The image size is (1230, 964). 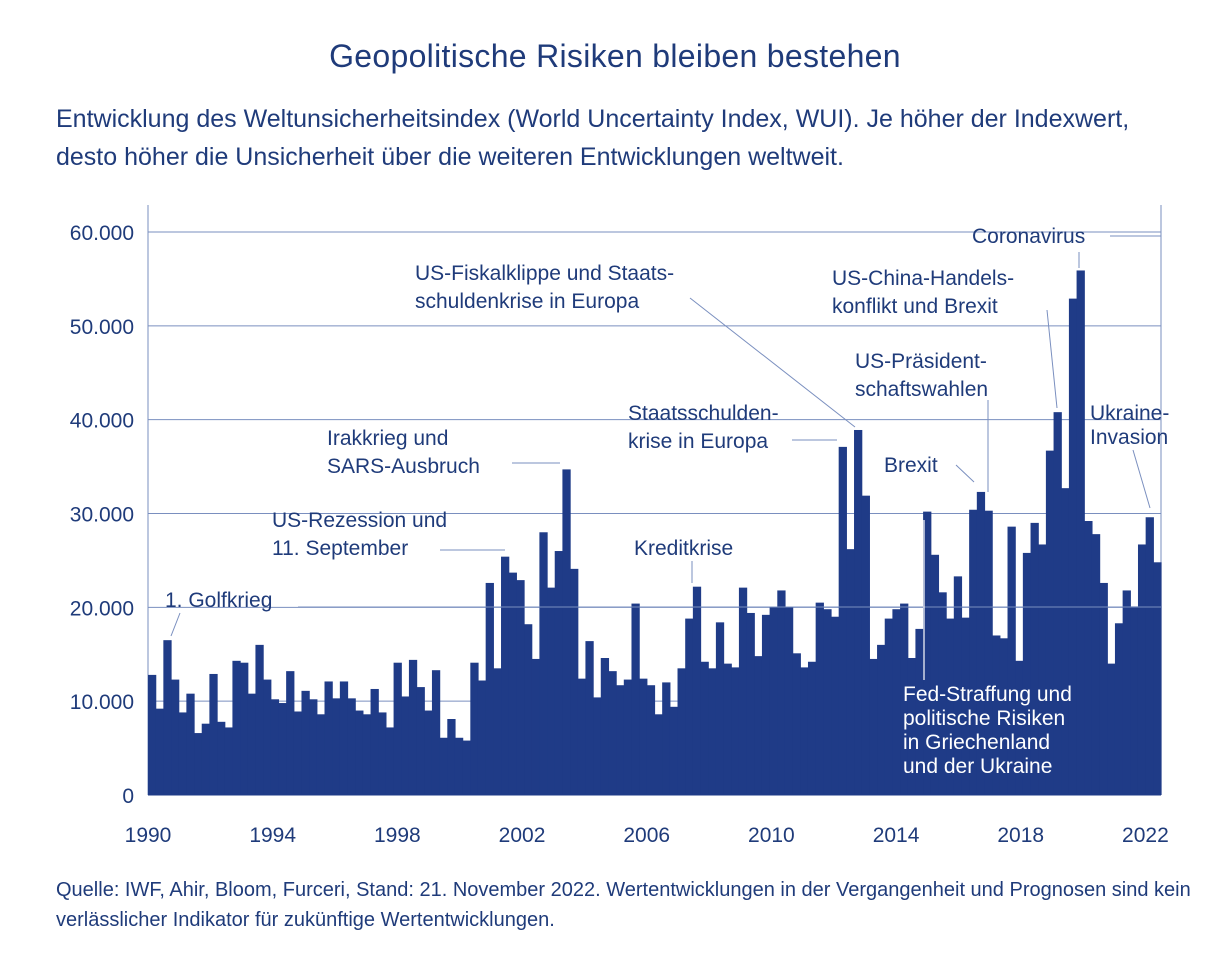 I want to click on annotation-brexit: Brexit, so click(x=911, y=465).